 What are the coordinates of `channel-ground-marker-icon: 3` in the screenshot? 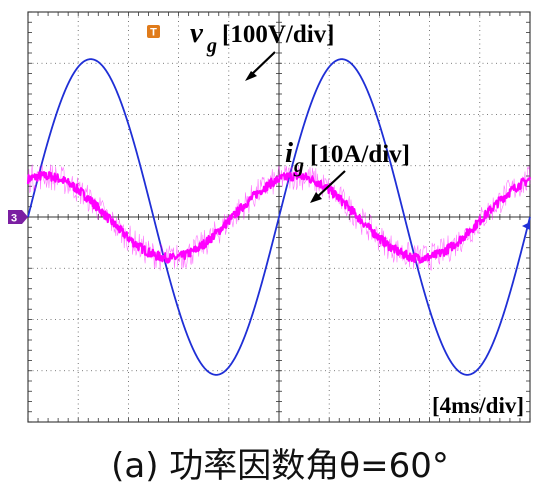 It's located at (18, 217).